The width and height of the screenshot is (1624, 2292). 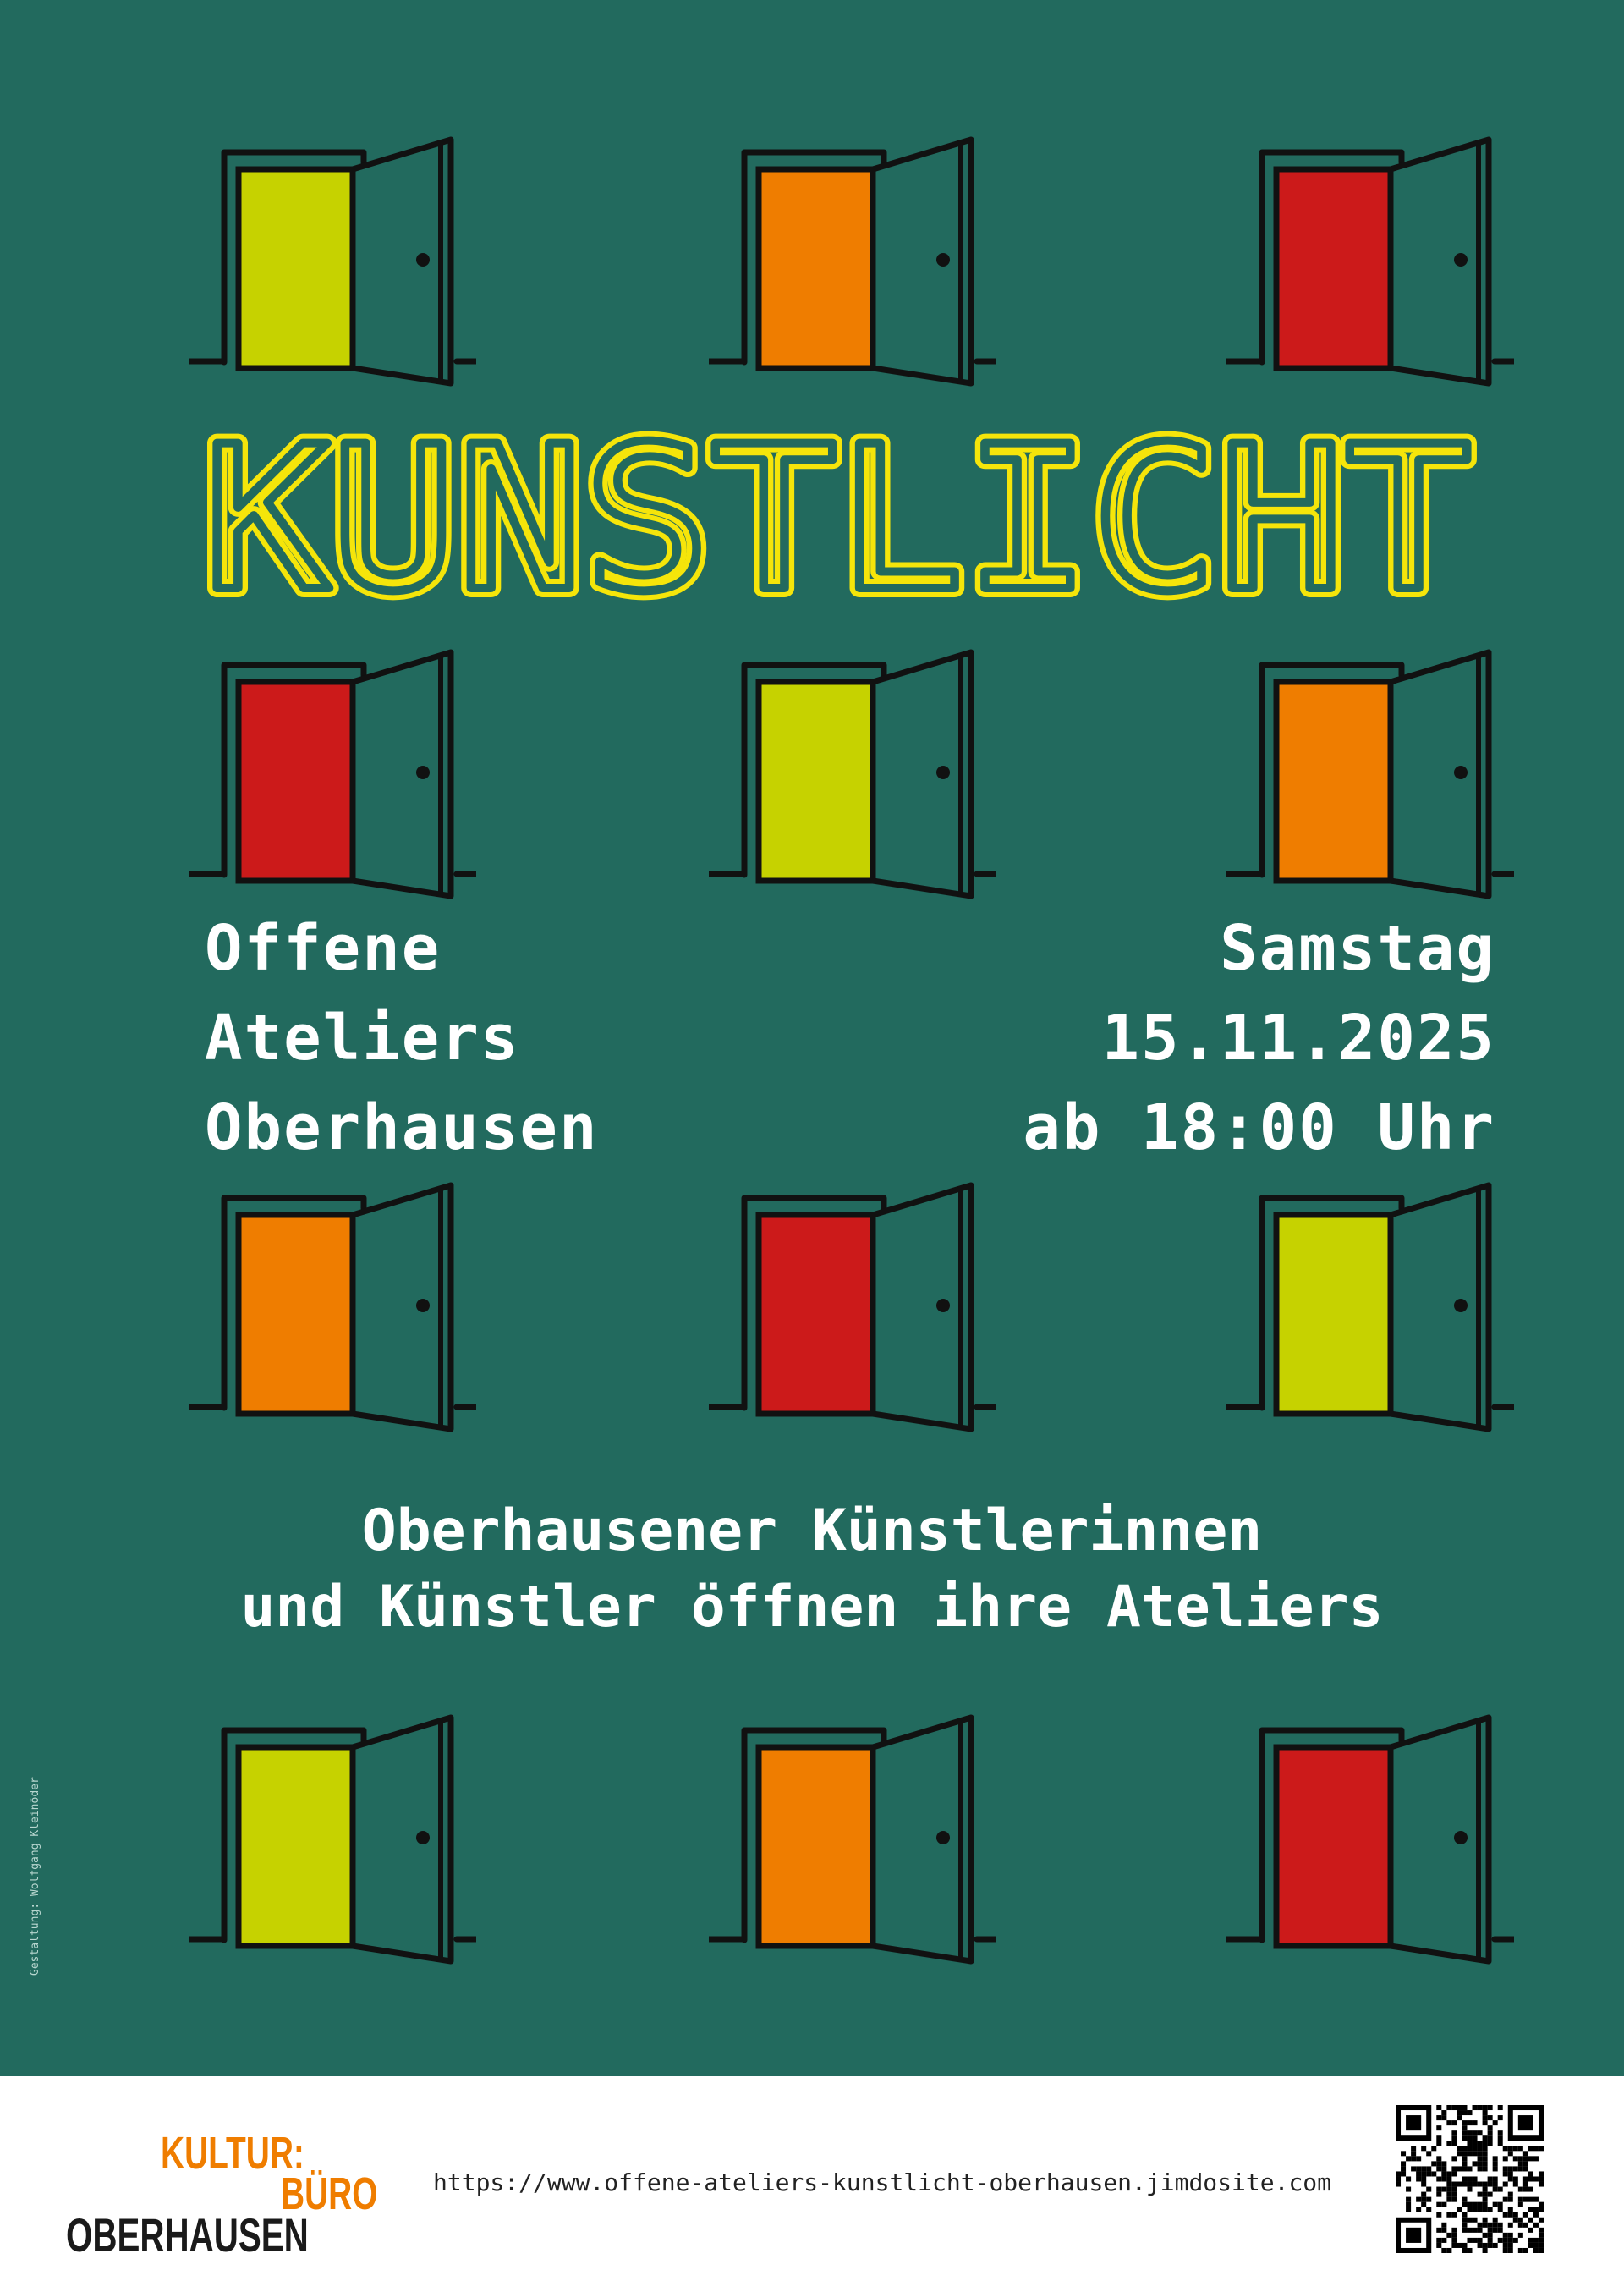 I want to click on event-date: Samstag 15.11.2025 ab 18:00 Uhr, so click(x=1259, y=1038).